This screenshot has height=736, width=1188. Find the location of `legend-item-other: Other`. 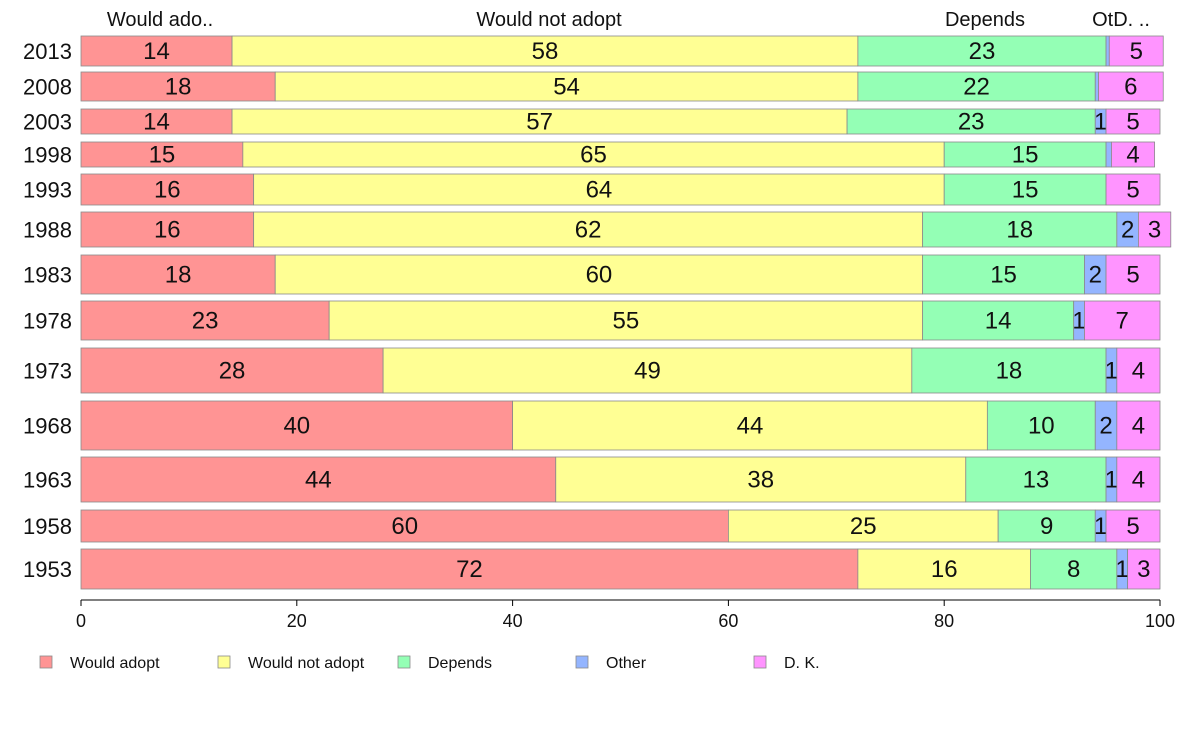

legend-item-other: Other is located at coordinates (611, 663).